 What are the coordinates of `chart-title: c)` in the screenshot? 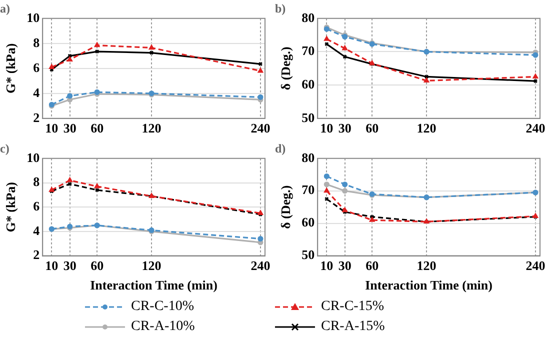 It's located at (5, 148).